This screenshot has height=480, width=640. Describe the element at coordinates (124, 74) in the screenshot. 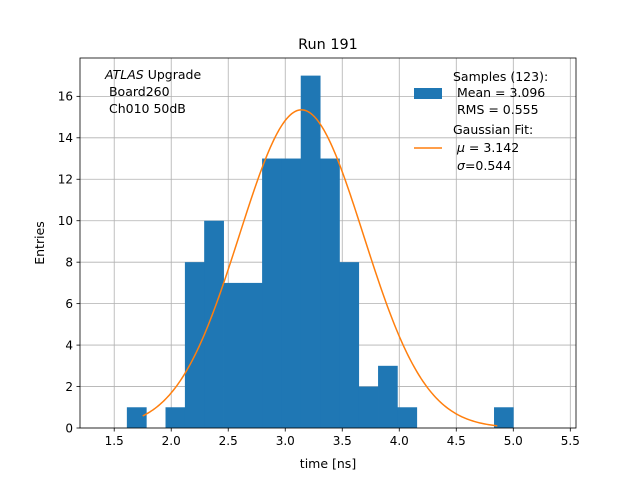

I see `atlas-label: ATLAS` at that location.